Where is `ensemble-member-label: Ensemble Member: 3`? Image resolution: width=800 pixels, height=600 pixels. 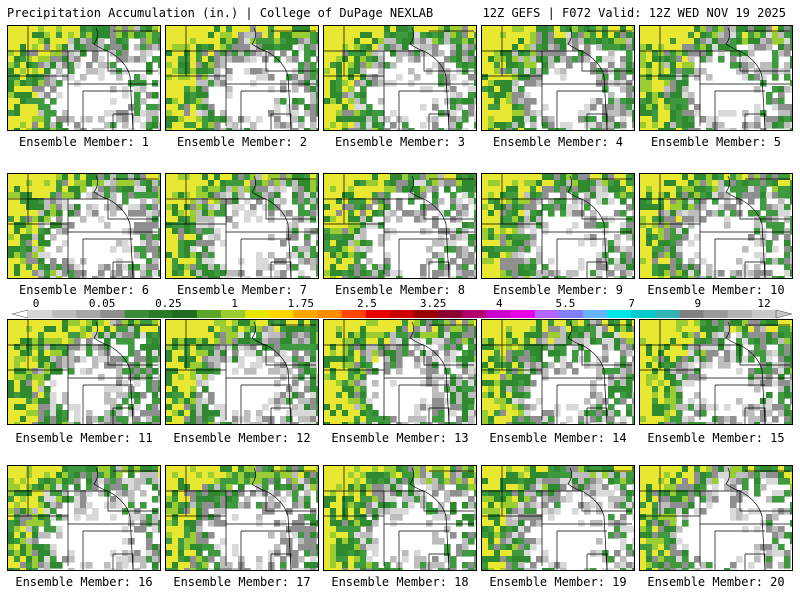 ensemble-member-label: Ensemble Member: 3 is located at coordinates (400, 142).